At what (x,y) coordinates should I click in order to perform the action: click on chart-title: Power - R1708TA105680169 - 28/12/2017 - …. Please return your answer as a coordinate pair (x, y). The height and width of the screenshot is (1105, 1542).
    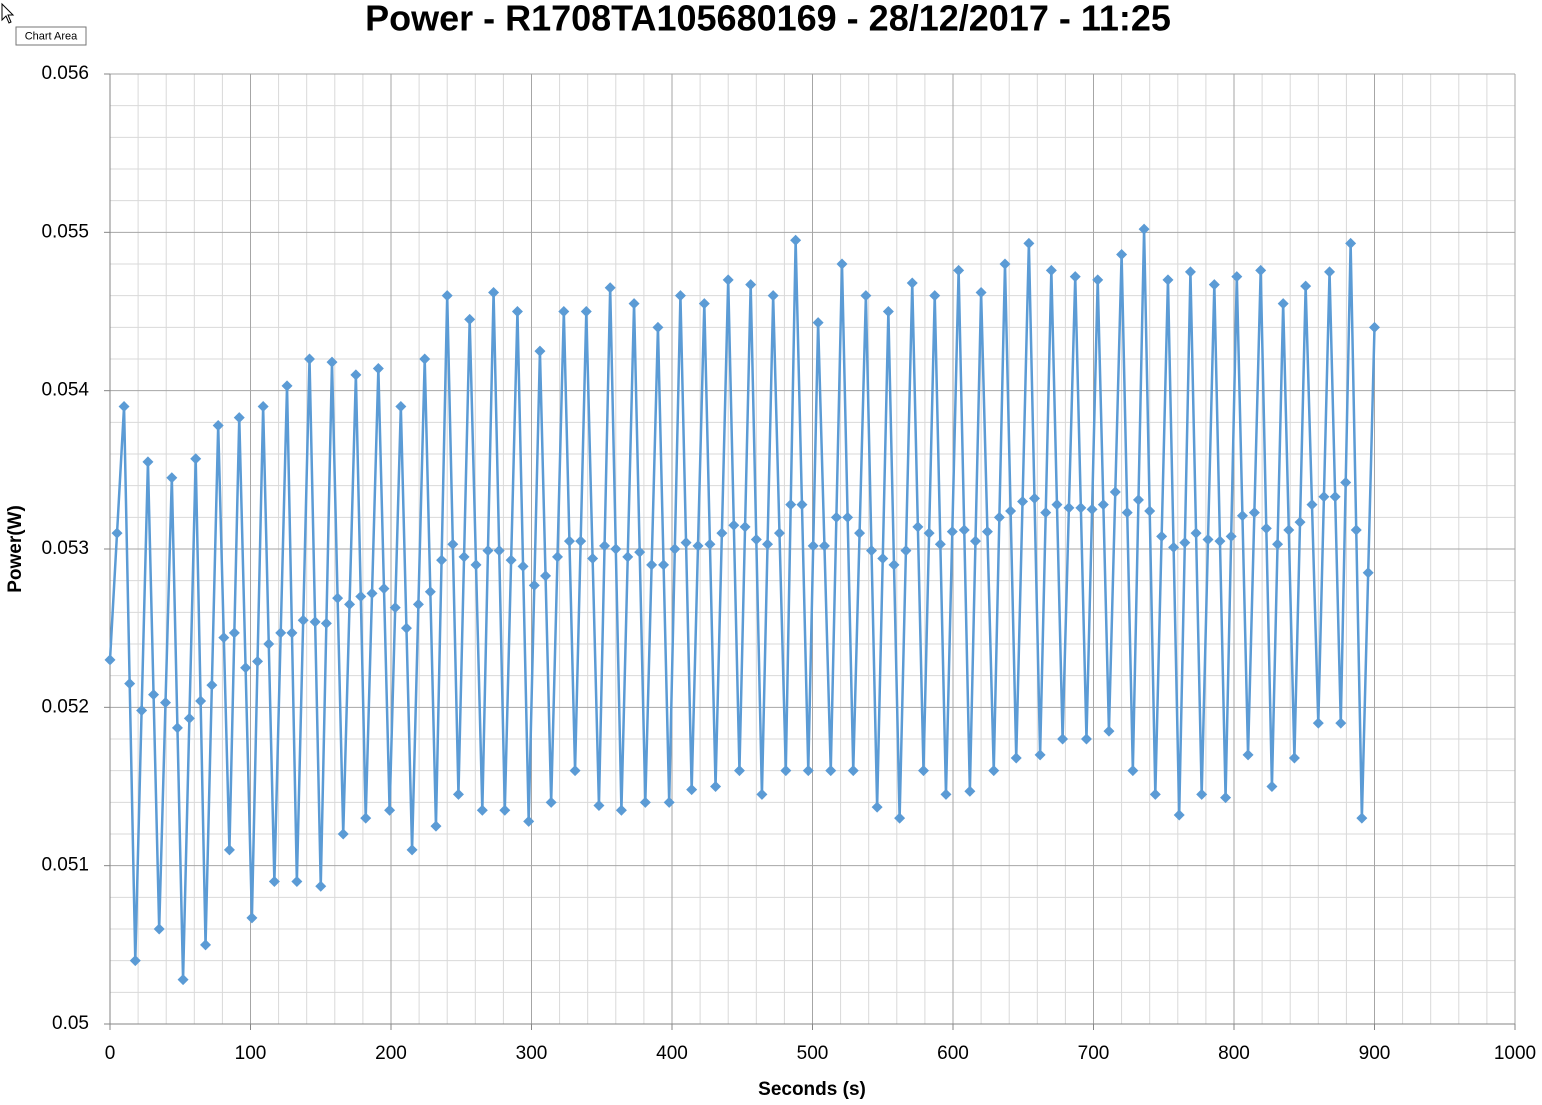
    Looking at the image, I should click on (768, 19).